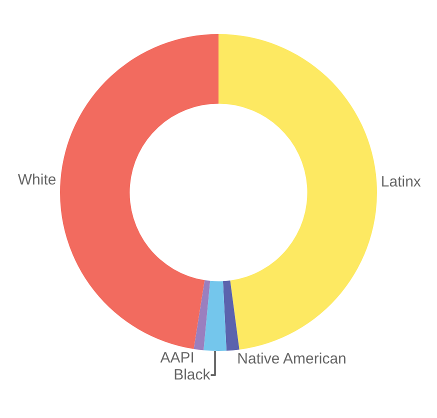 Image resolution: width=437 pixels, height=418 pixels. Describe the element at coordinates (401, 182) in the screenshot. I see `slice-label: Latinx` at that location.